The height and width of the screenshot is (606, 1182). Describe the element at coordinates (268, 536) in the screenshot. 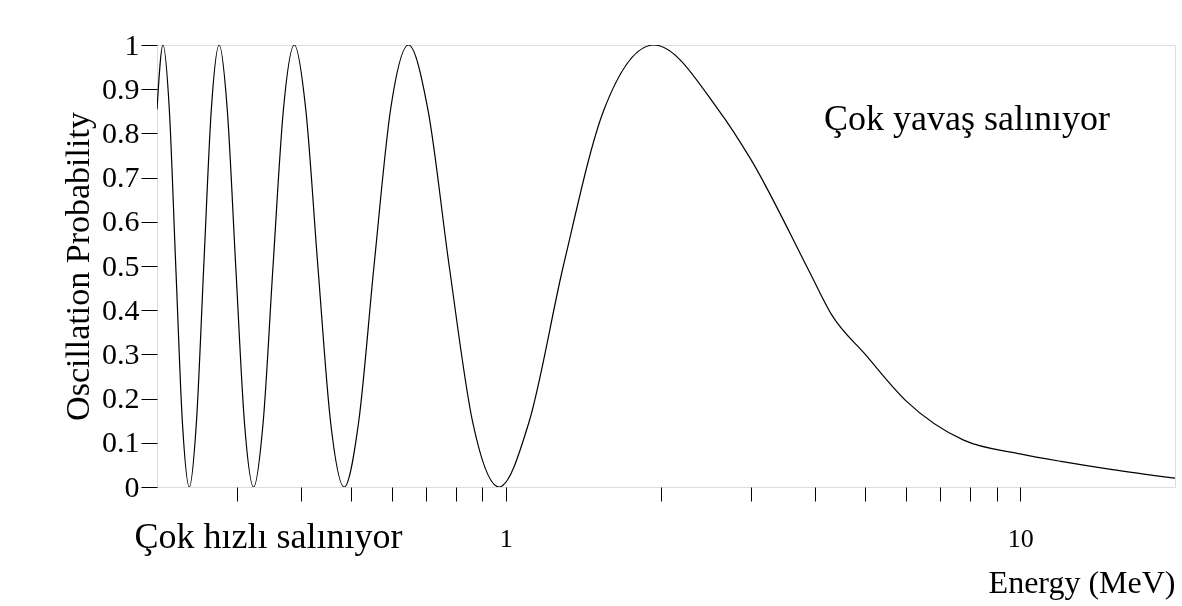

I see `text: Çok hızlı salınıyor` at that location.